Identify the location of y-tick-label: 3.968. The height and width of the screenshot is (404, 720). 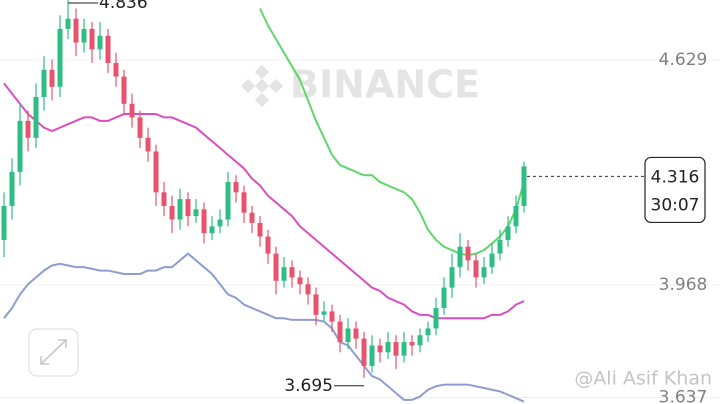
(683, 285).